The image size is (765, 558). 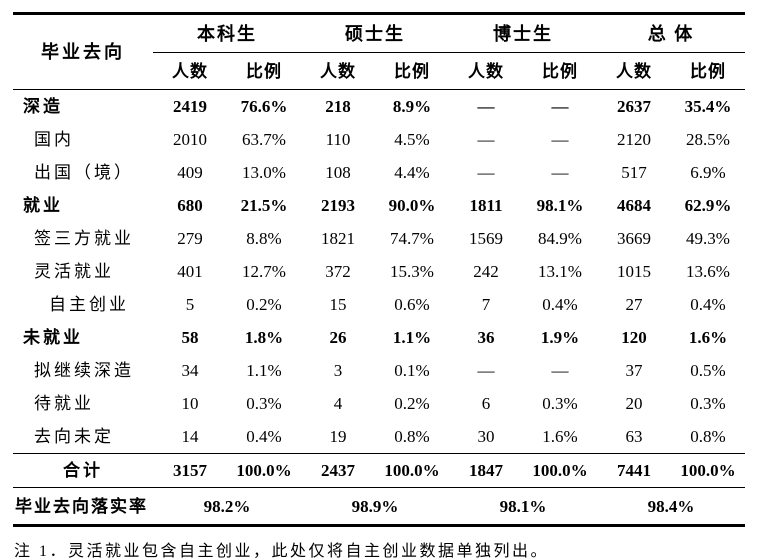 I want to click on data-cell: 74.7%, so click(x=412, y=238).